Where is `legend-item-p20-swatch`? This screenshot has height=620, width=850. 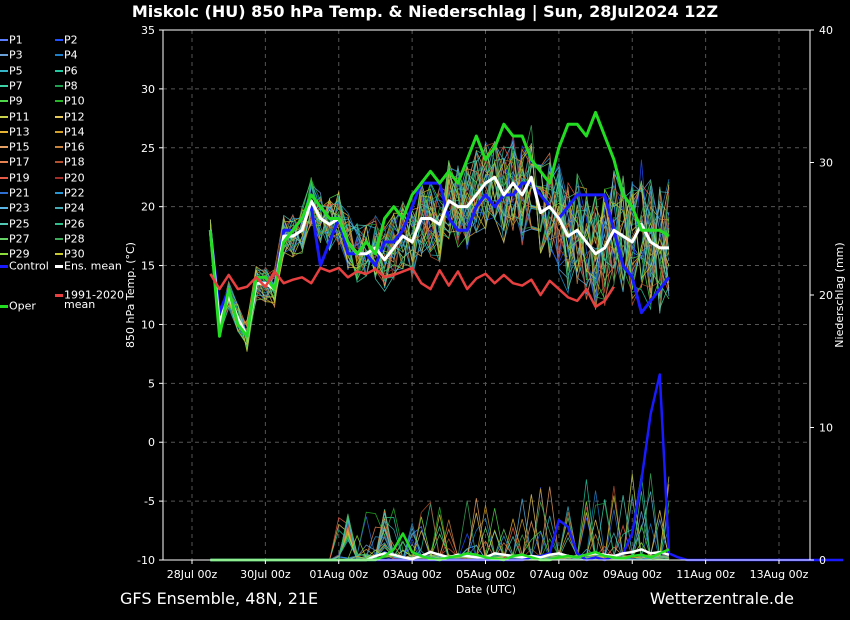
legend-item-p20-swatch is located at coordinates (59, 177).